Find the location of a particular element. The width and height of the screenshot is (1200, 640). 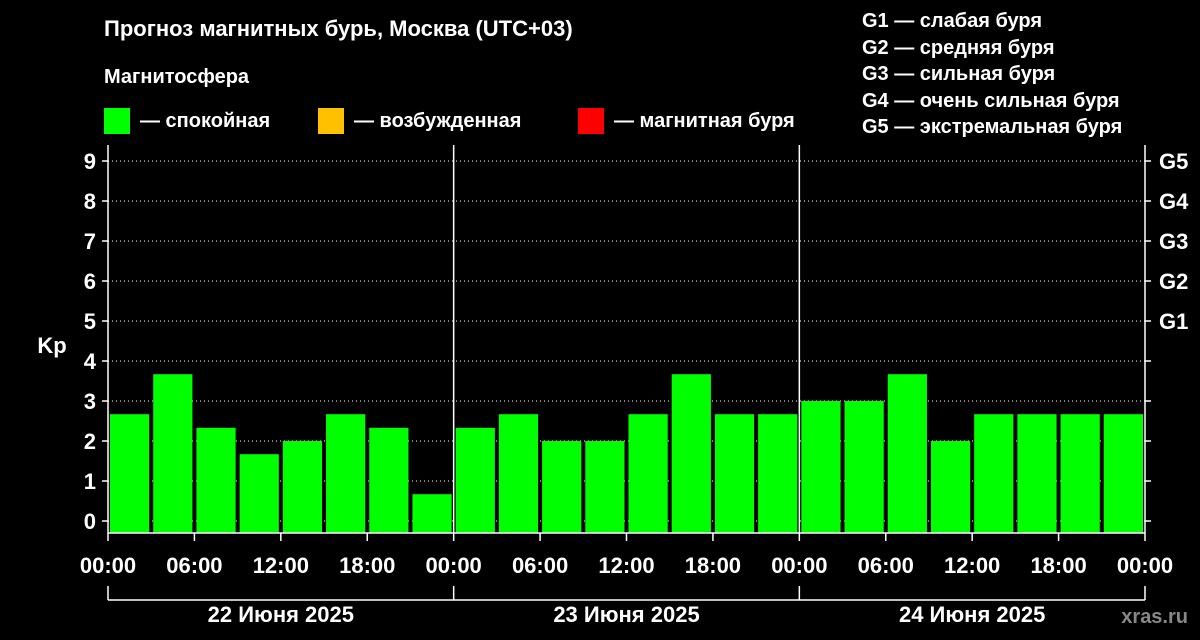

legend-title: Магнитосфера is located at coordinates (177, 77).